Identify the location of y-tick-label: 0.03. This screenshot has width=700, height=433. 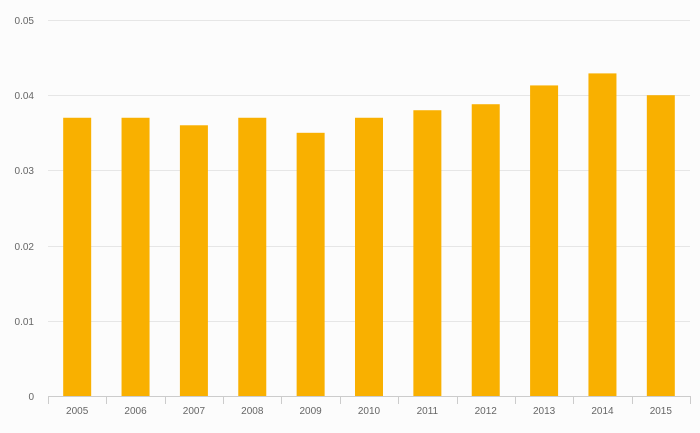
(25, 171).